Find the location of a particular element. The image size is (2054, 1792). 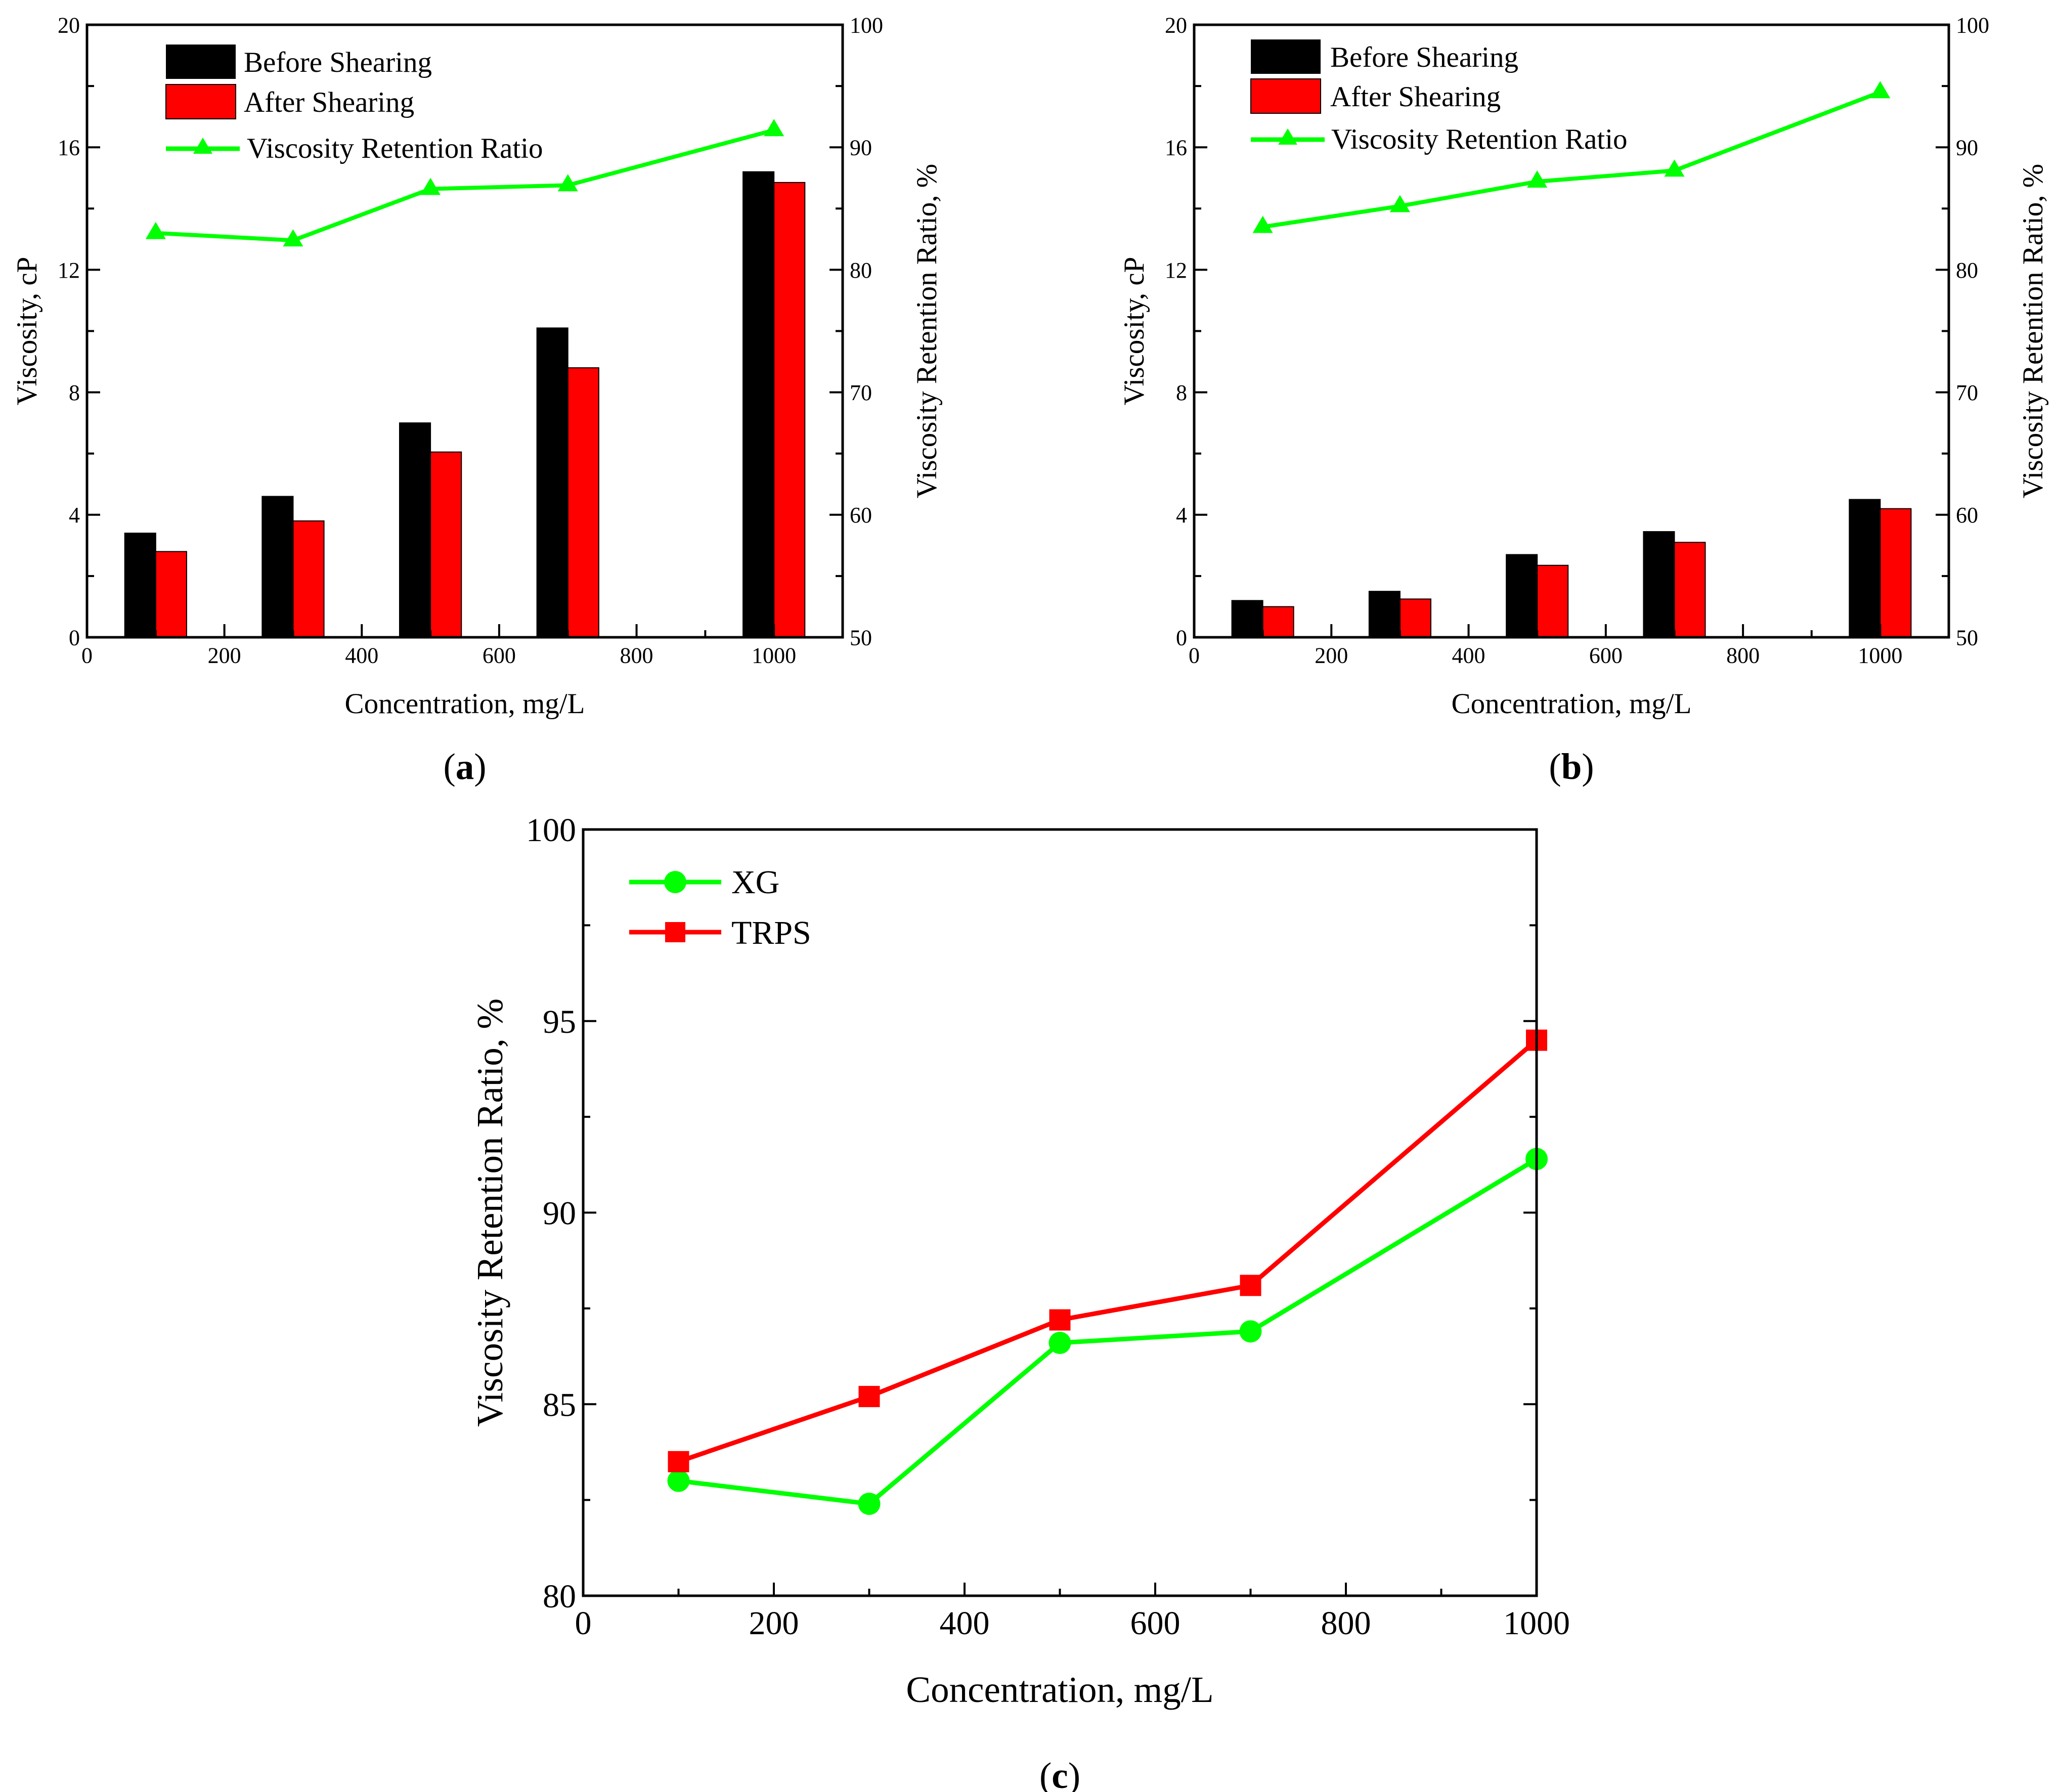

plot-frame is located at coordinates (1571, 331).